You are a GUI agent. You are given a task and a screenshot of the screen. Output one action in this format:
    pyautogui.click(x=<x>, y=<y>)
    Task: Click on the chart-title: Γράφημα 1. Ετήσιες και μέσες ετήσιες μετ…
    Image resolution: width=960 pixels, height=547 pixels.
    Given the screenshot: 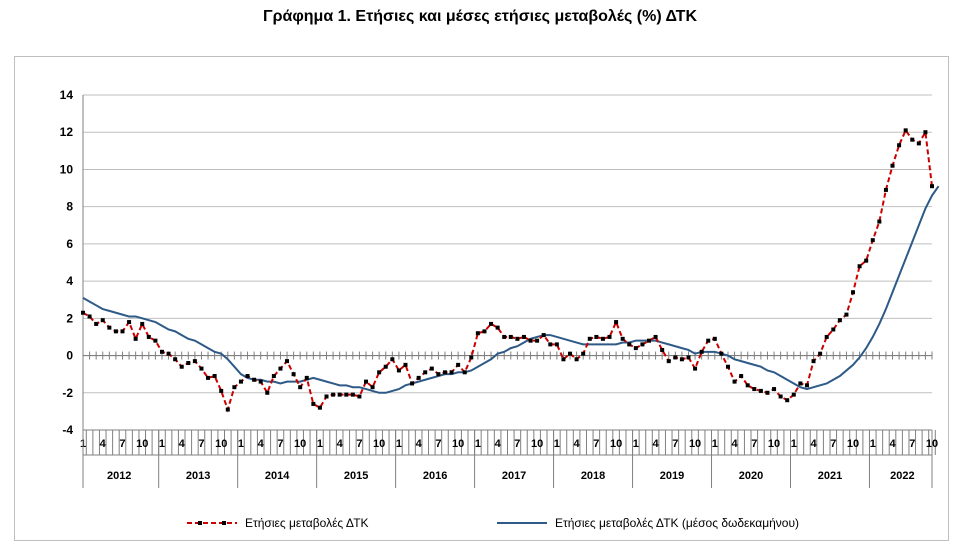 What is the action you would take?
    pyautogui.click(x=480, y=16)
    